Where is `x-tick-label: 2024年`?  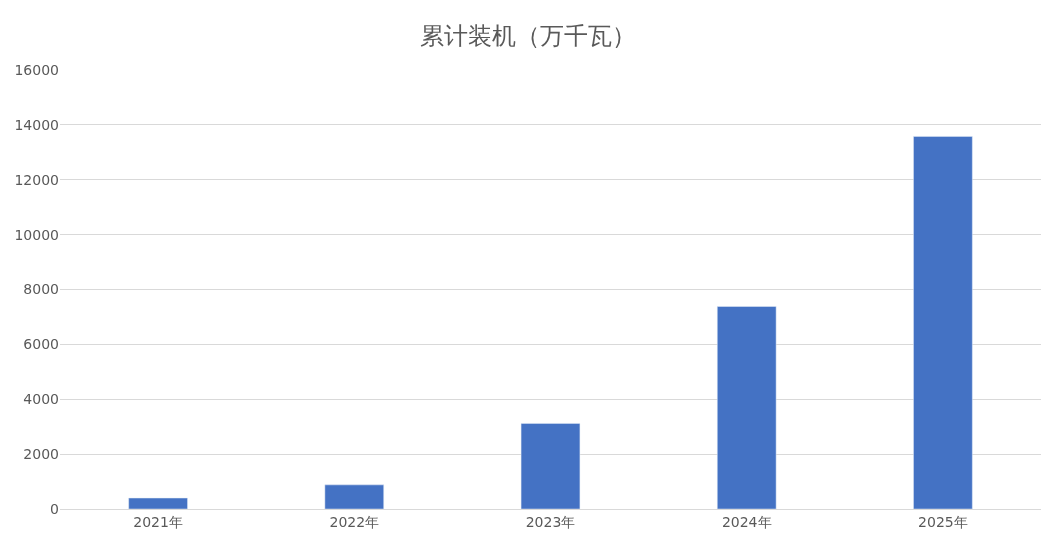 x-tick-label: 2024年 is located at coordinates (746, 521).